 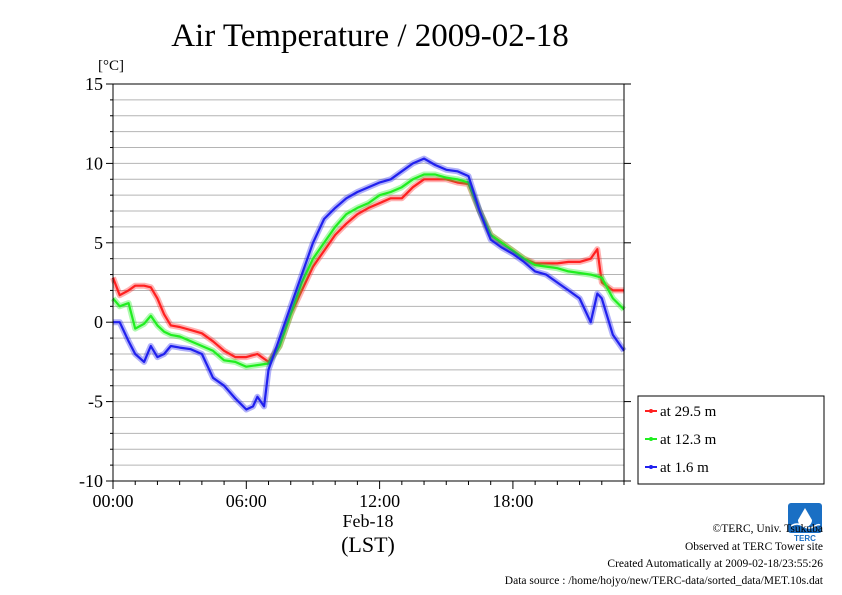 What do you see at coordinates (91, 481) in the screenshot?
I see `y-tick-label: -10` at bounding box center [91, 481].